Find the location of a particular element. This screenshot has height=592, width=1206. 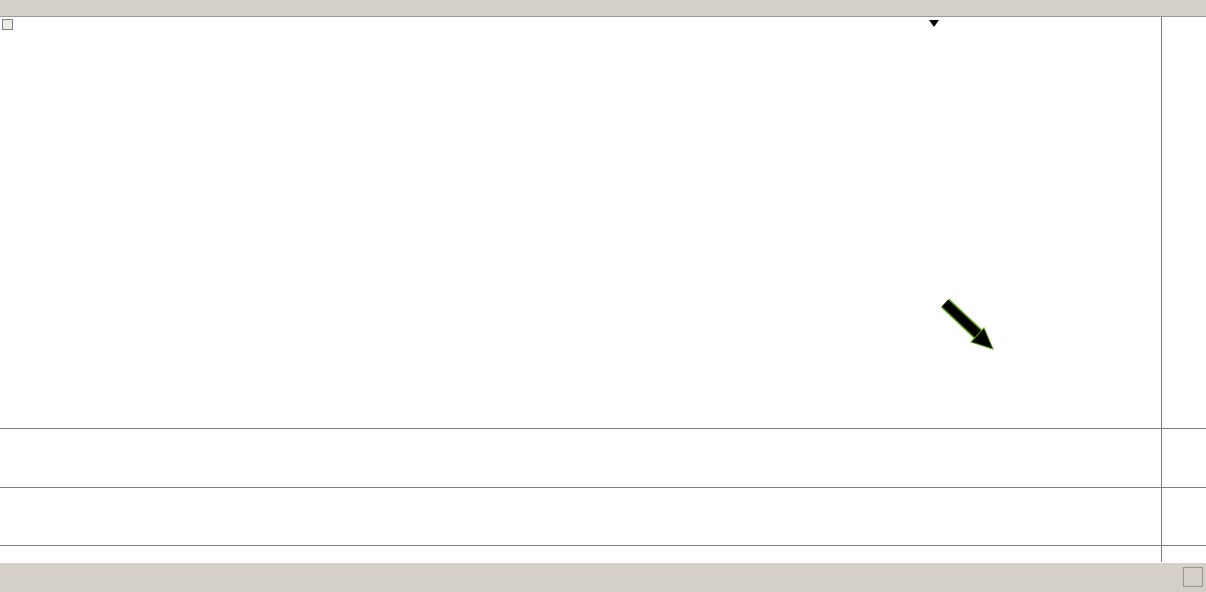

timeframe-toolbar is located at coordinates (603, 8).